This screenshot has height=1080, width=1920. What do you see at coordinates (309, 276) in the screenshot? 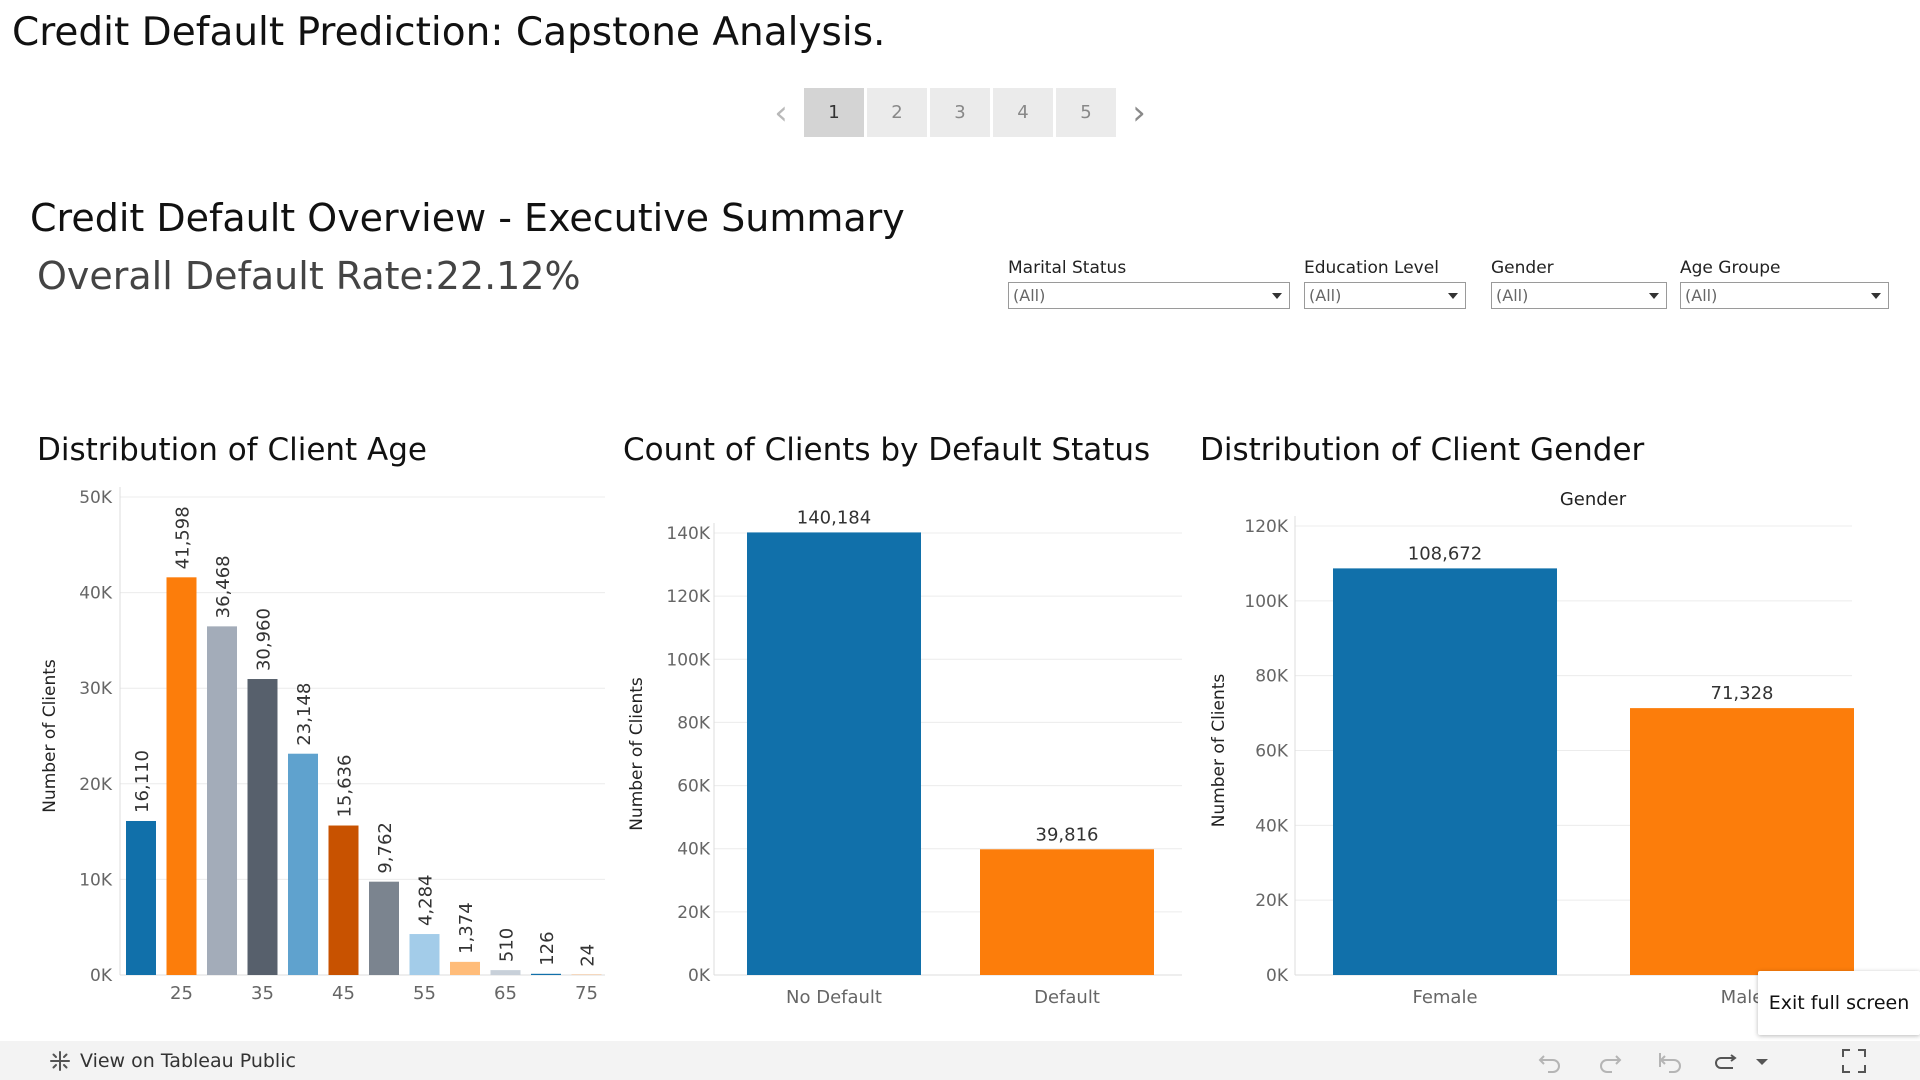
I see `overall-default-rate: Overall Default Rate:22.12%` at bounding box center [309, 276].